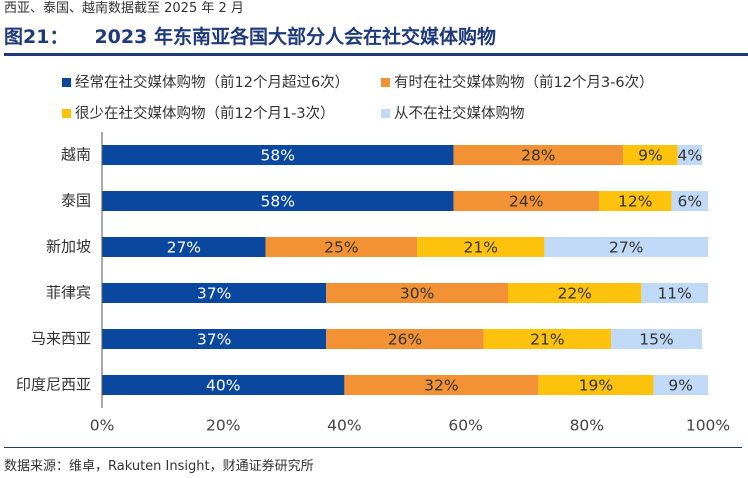  I want to click on bar-value-label: 4%, so click(690, 156).